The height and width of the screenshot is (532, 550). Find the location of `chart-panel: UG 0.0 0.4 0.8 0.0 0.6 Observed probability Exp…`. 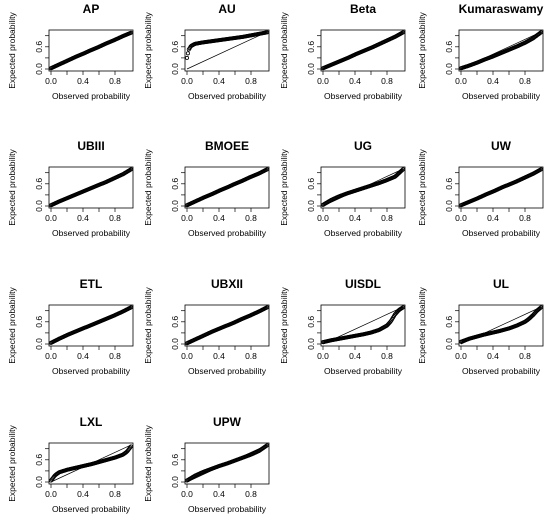

chart-panel: UG 0.0 0.4 0.8 0.0 0.6 Observed probability Exp… is located at coordinates (342, 188).